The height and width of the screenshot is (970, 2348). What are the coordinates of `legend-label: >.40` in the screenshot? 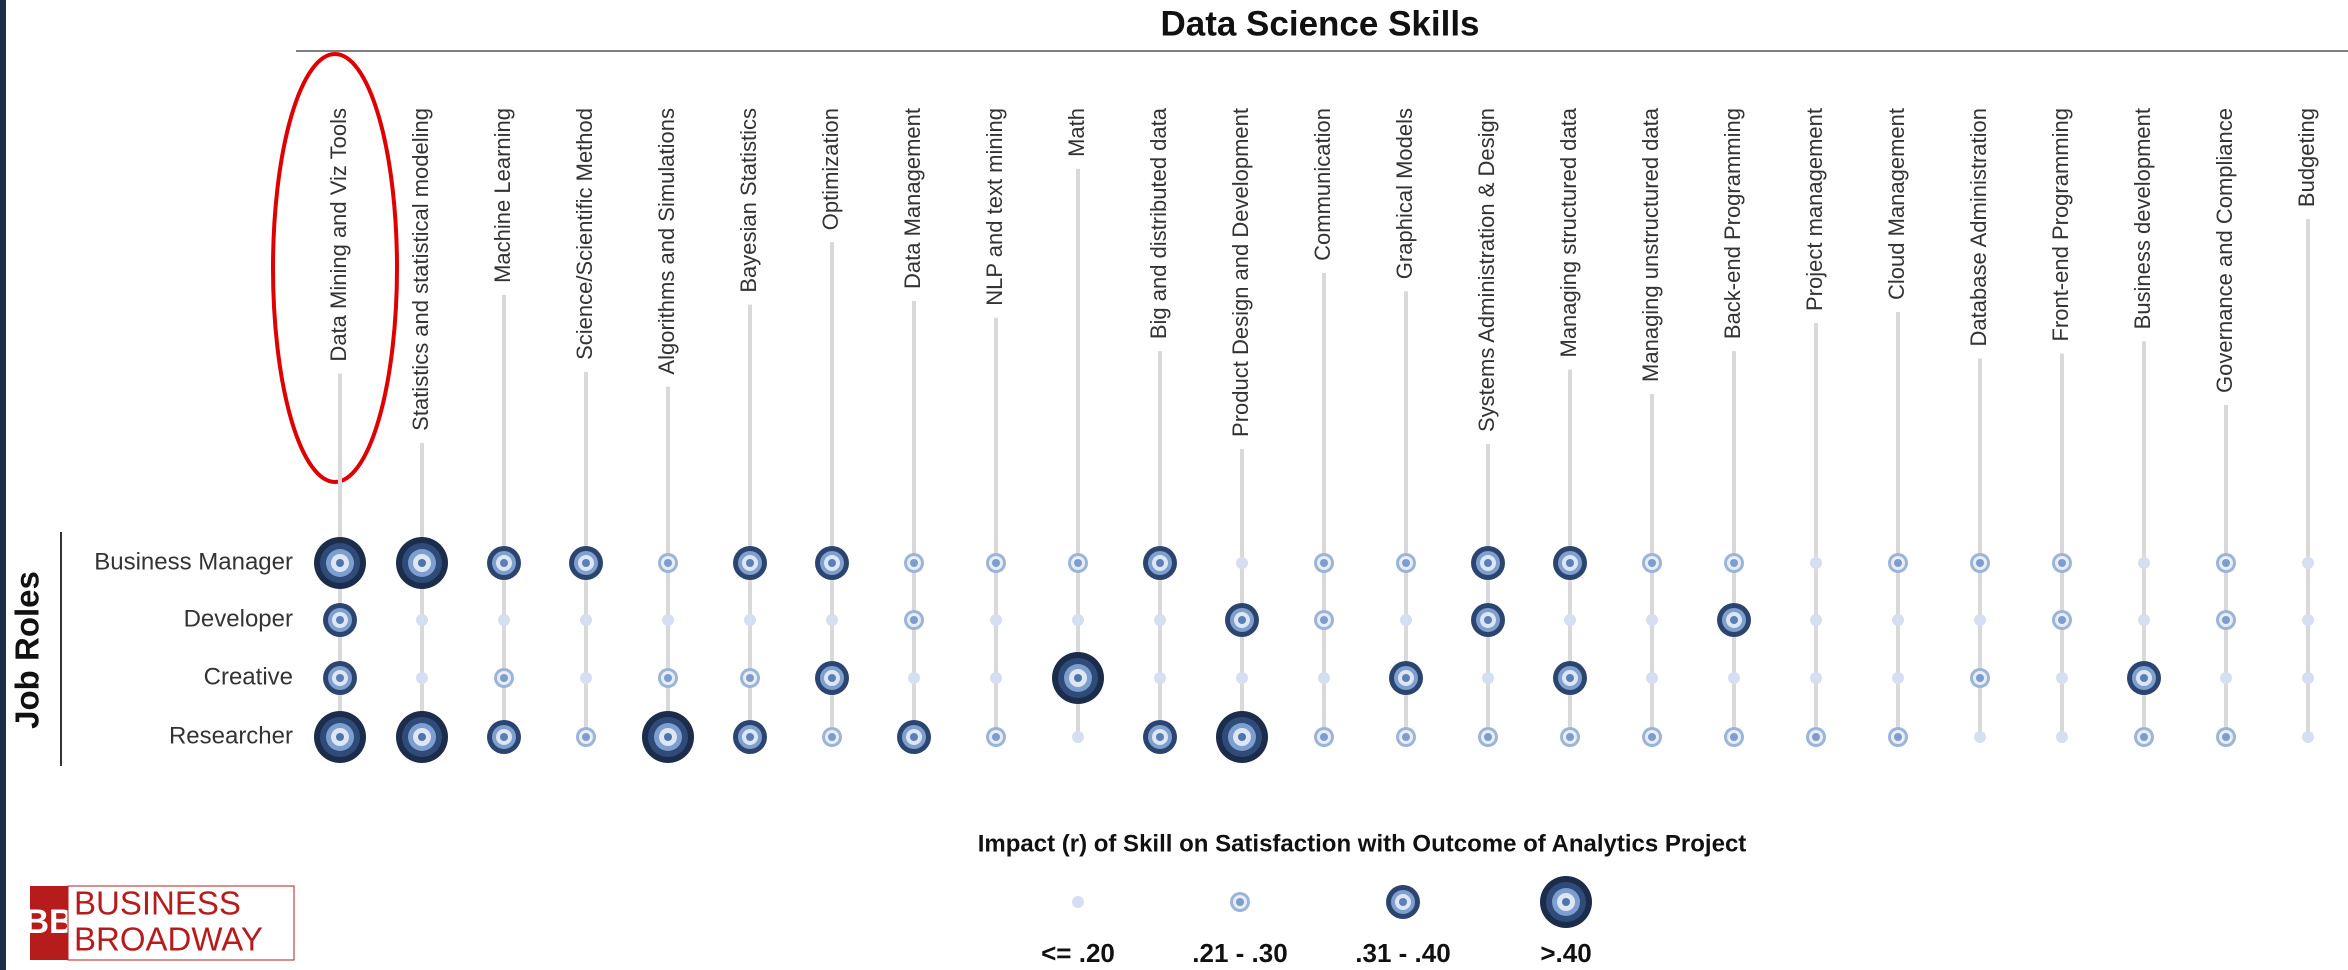 It's located at (1565, 953).